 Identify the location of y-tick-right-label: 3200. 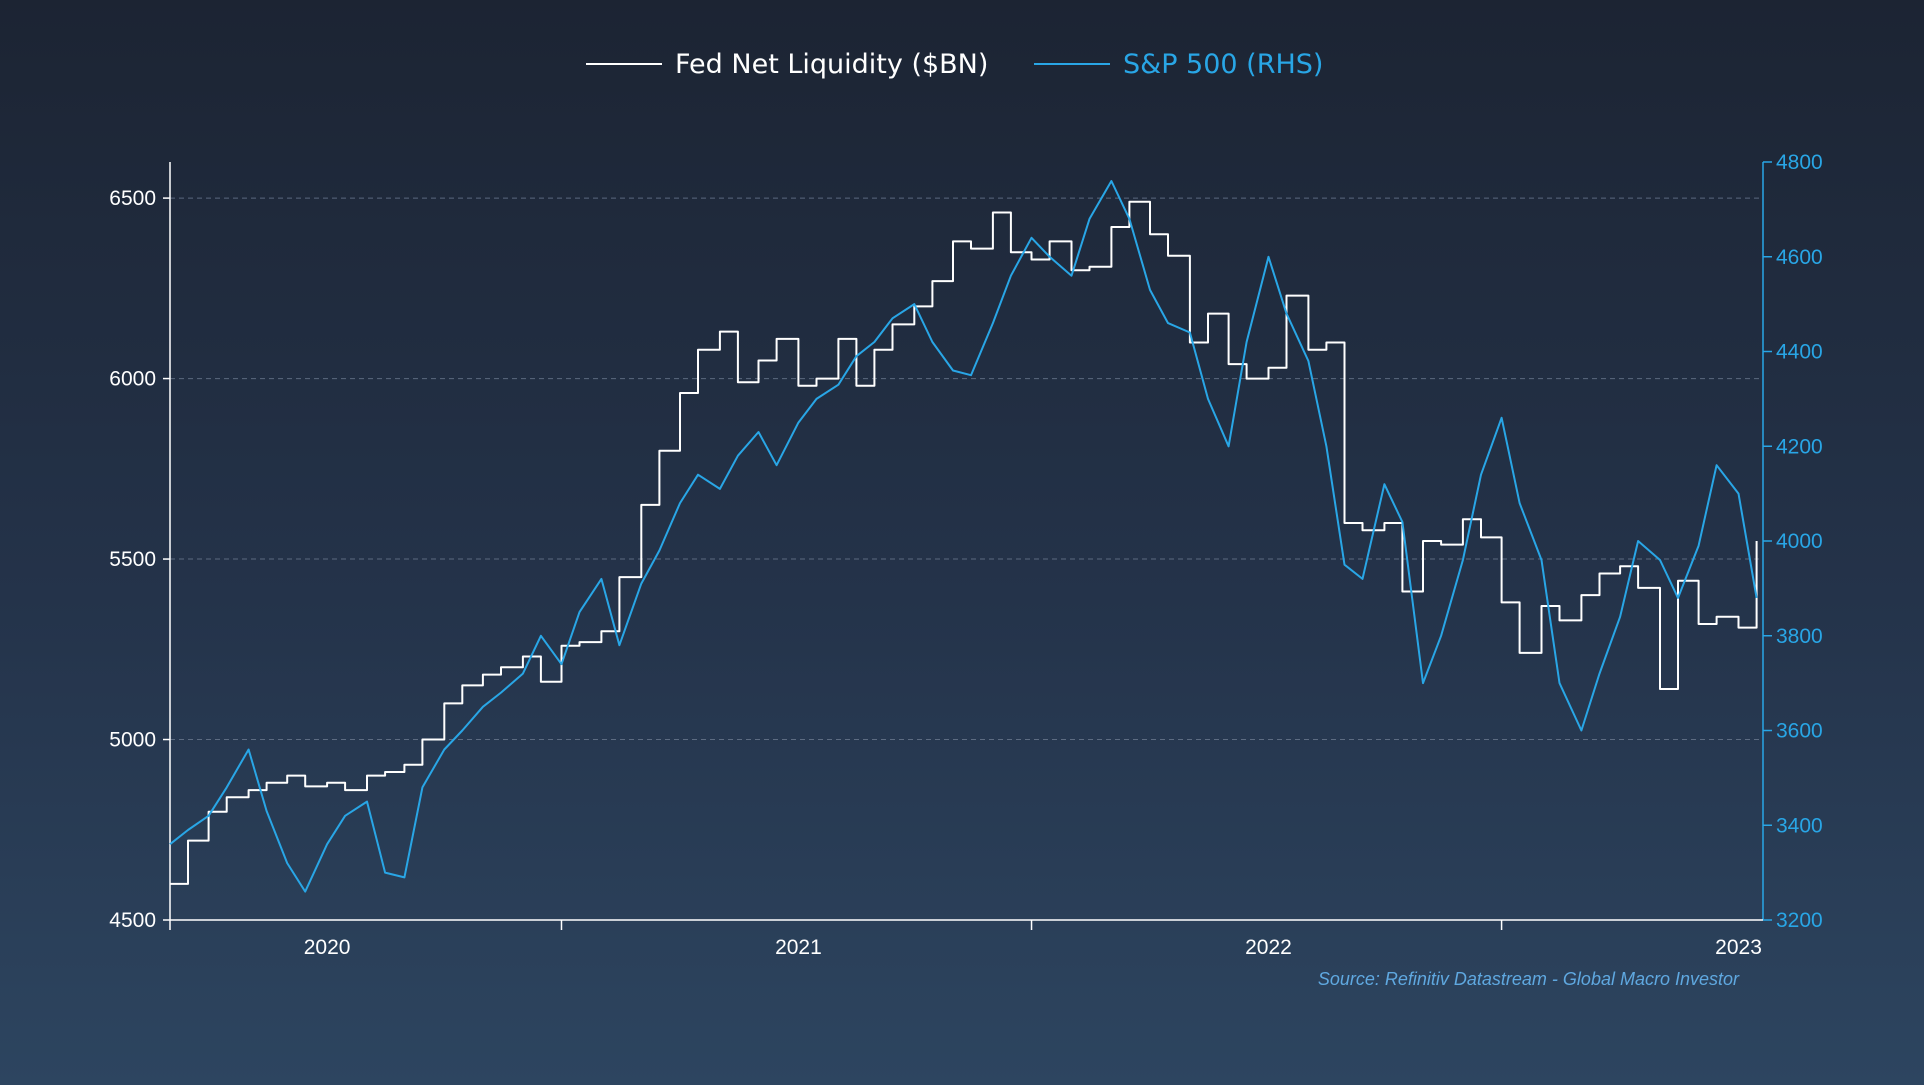
(1799, 920).